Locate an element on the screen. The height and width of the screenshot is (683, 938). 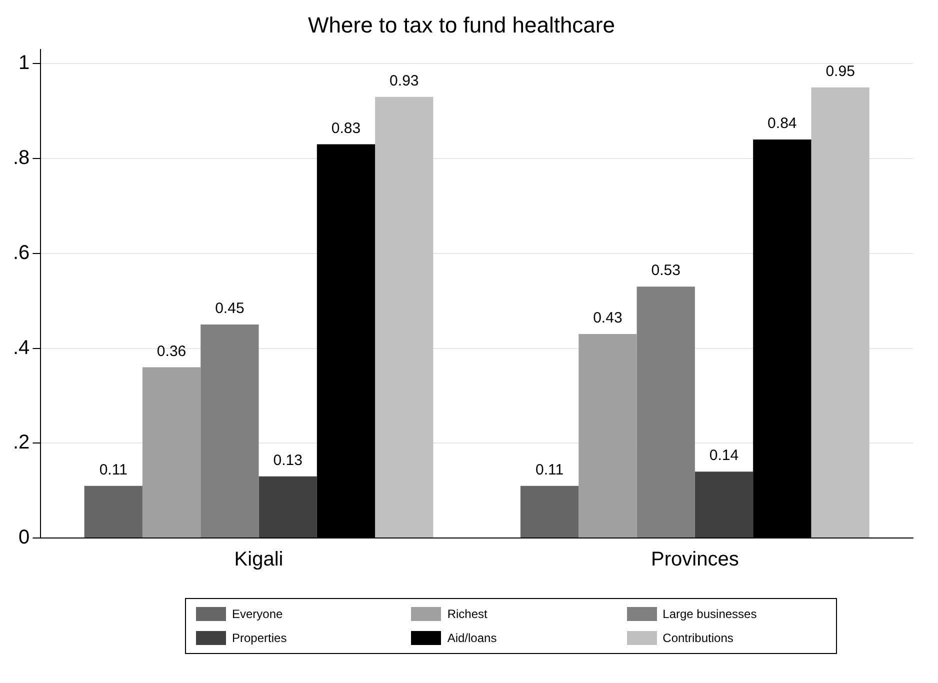
data-label: 0.14 is located at coordinates (724, 455).